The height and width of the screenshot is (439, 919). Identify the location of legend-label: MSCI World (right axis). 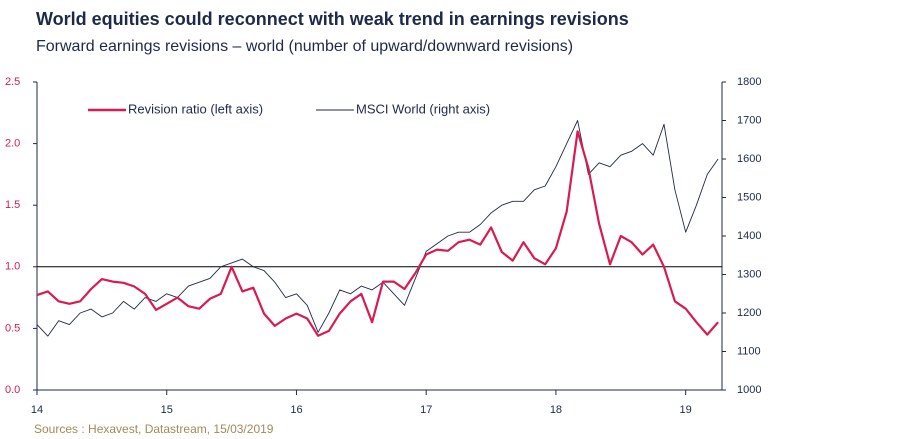
(423, 108).